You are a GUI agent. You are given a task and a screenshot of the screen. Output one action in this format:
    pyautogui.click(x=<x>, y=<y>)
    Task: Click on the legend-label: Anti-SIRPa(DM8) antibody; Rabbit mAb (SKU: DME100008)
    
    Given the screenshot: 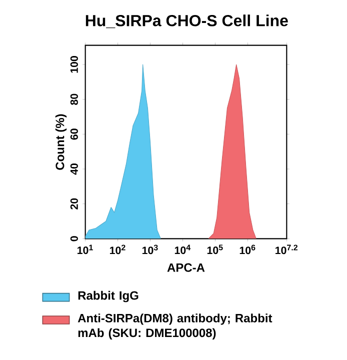 What is the action you would take?
    pyautogui.click(x=175, y=327)
    